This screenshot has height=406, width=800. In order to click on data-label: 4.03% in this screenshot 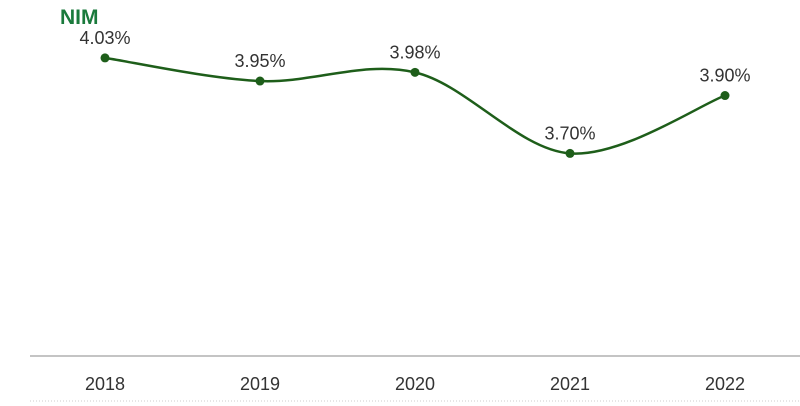, I will do `click(104, 38)`.